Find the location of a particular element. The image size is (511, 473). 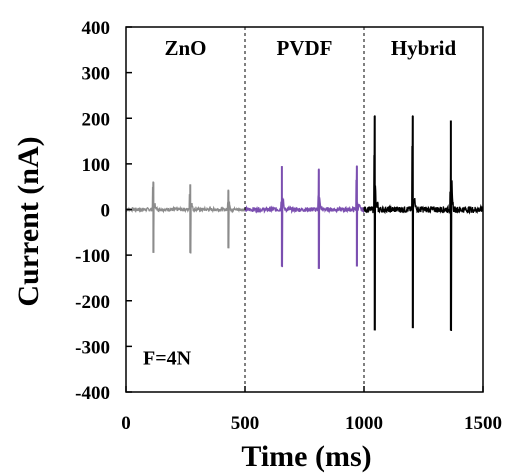

y-tick-label-5: -100 is located at coordinates (92, 256).